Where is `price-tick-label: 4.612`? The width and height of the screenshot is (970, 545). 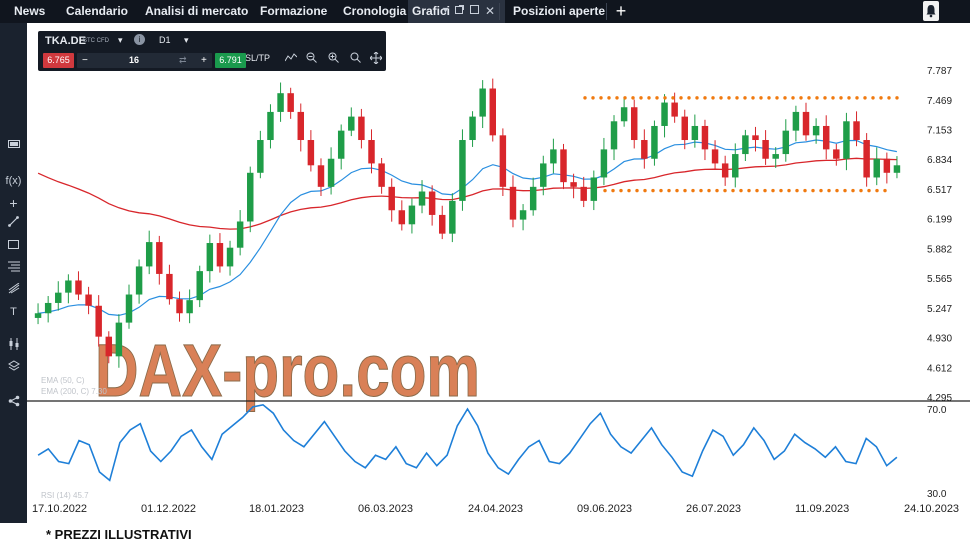
price-tick-label: 4.612 is located at coordinates (939, 368).